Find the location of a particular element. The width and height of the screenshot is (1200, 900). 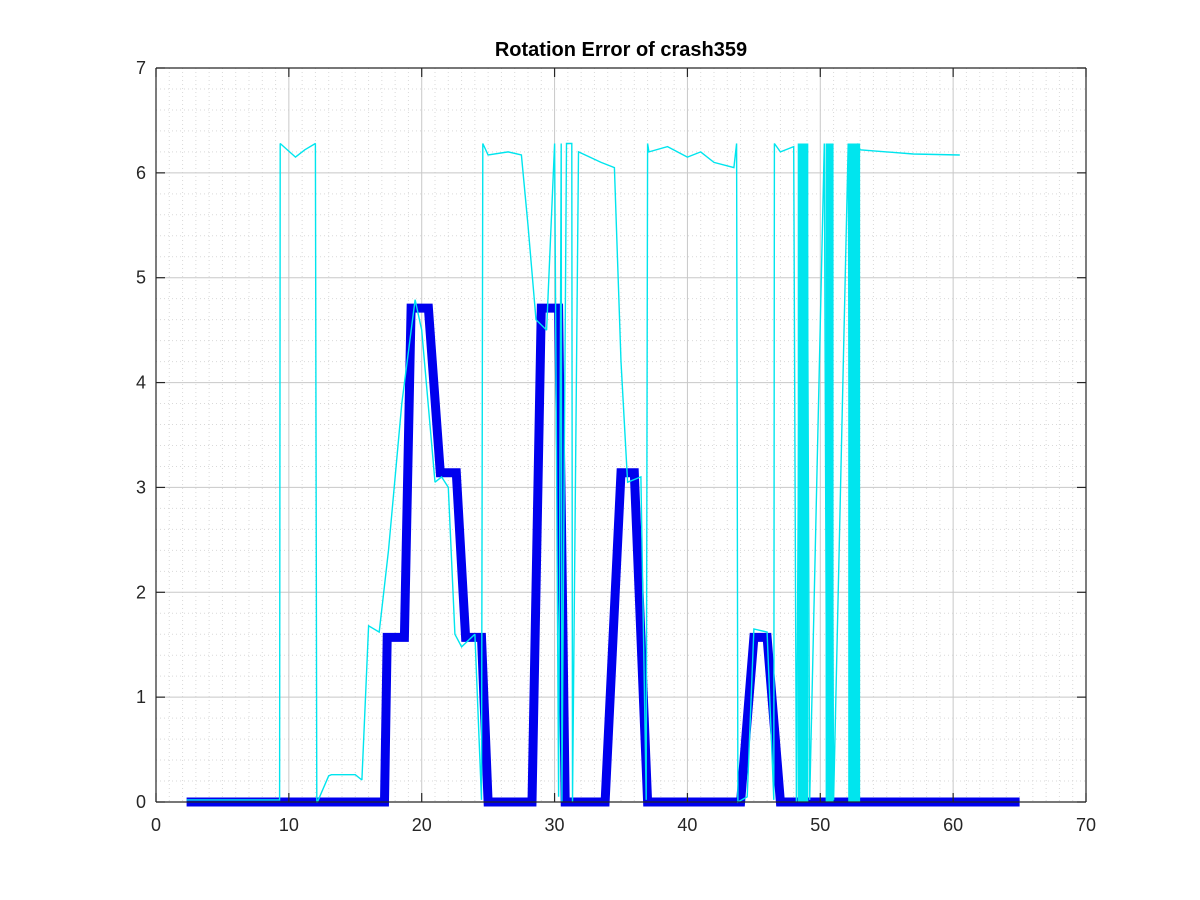

x-tick-label: 70 is located at coordinates (1086, 825).